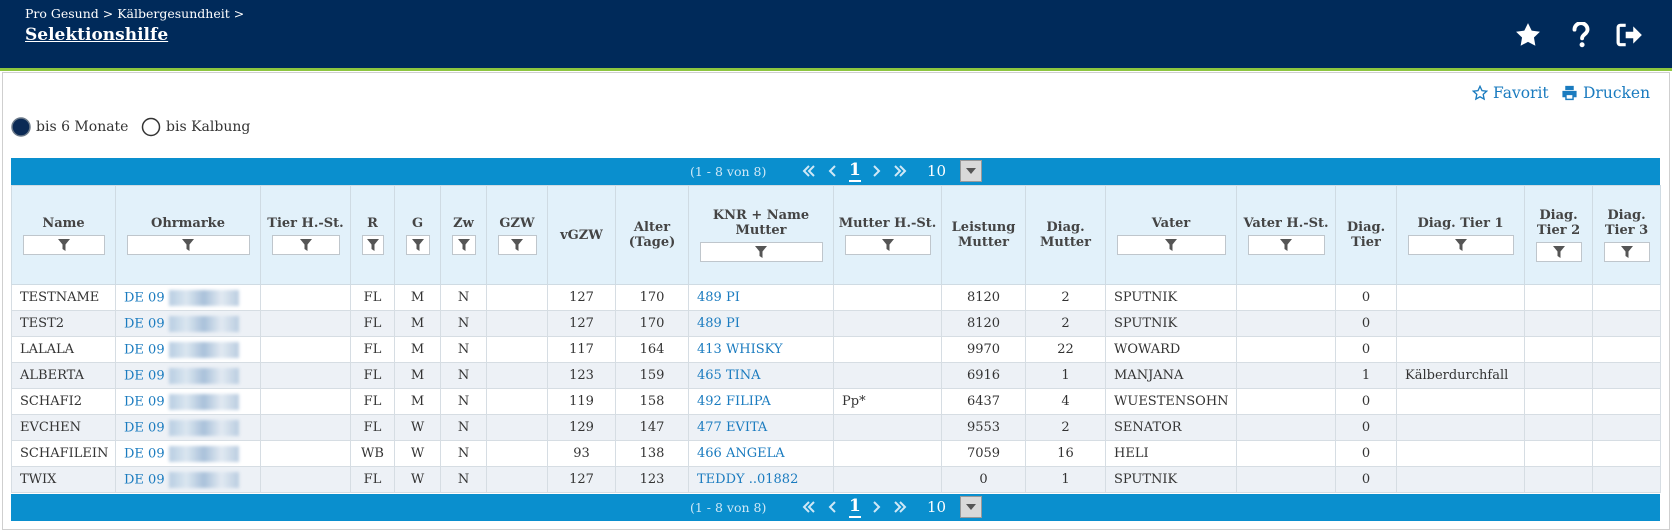  I want to click on column-label: Diag. Tier 3, so click(1626, 223).